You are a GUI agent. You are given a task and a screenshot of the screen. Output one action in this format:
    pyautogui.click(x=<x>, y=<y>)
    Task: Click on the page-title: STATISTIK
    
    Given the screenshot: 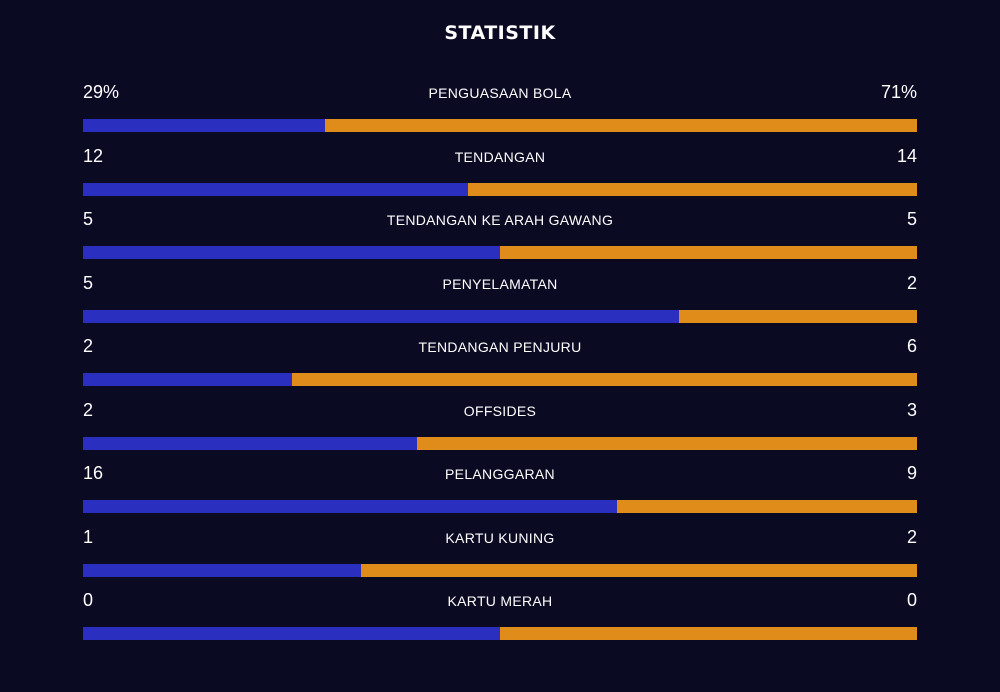 What is the action you would take?
    pyautogui.click(x=500, y=33)
    